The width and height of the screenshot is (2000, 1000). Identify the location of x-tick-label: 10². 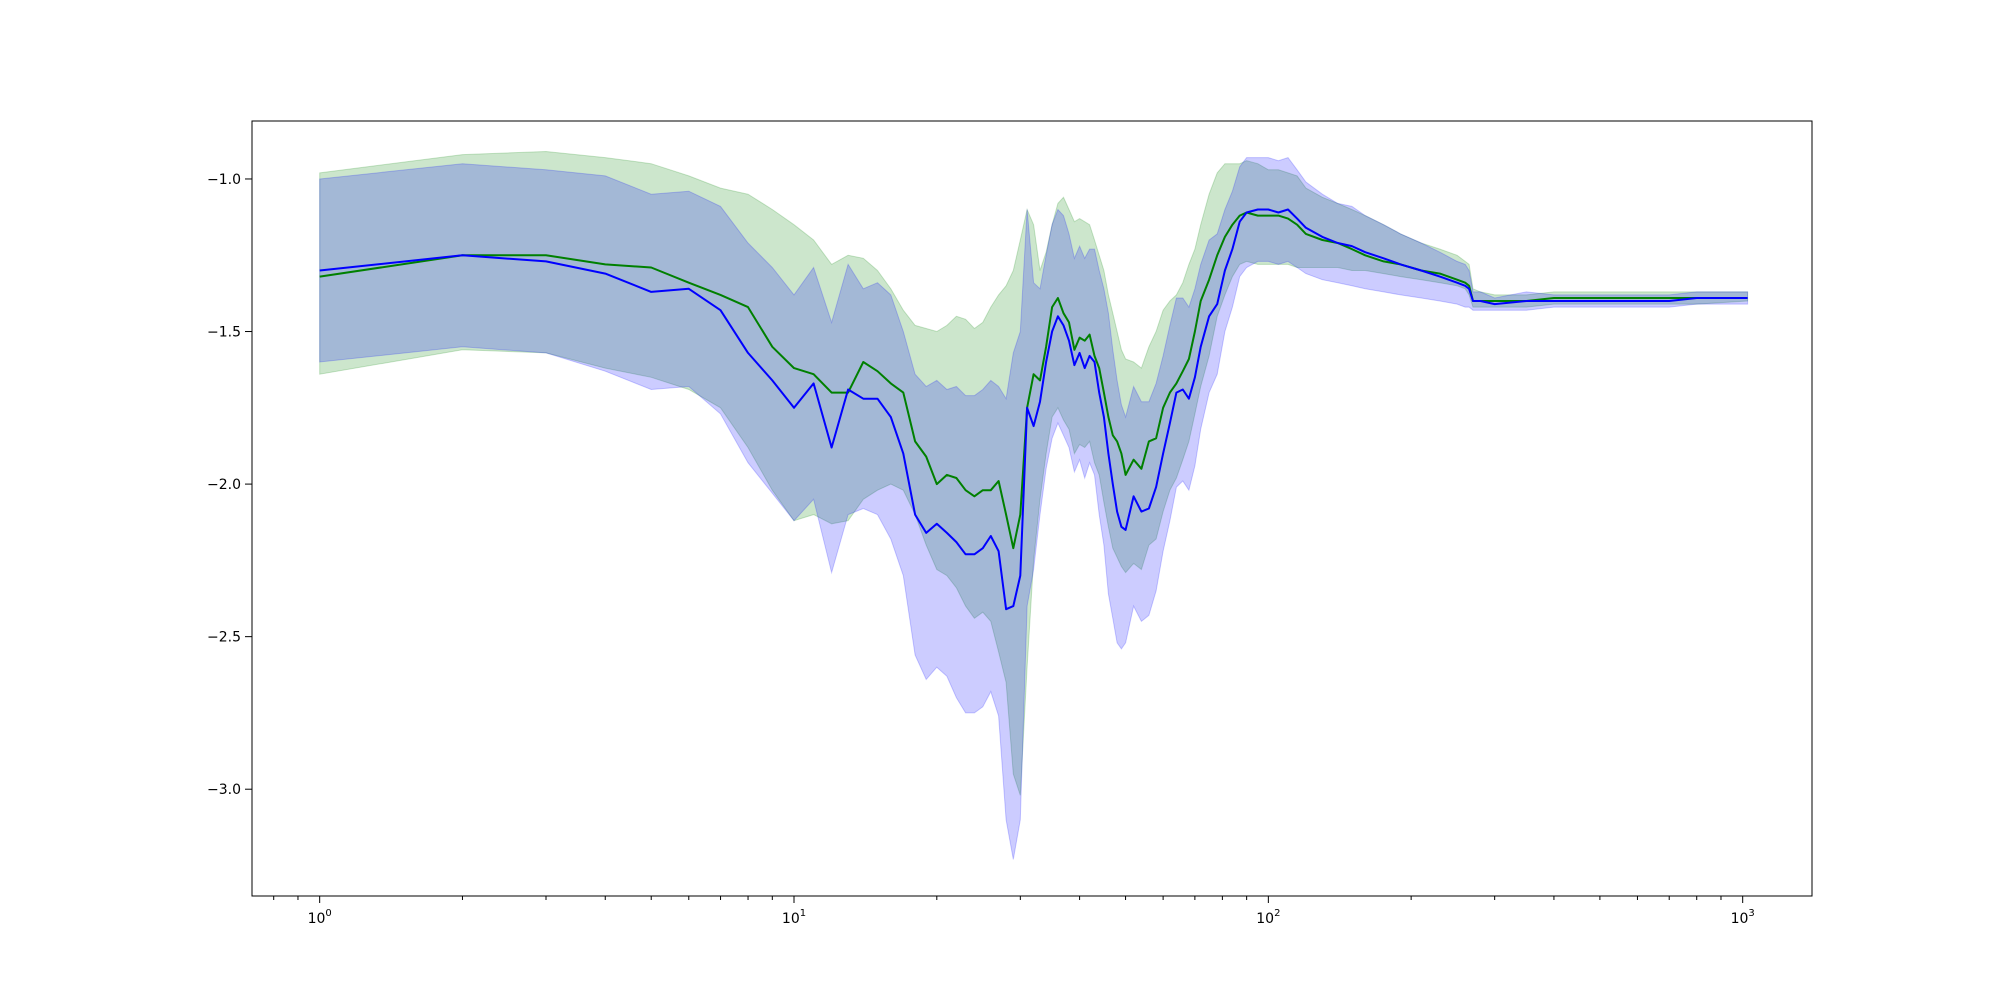
(1268, 917).